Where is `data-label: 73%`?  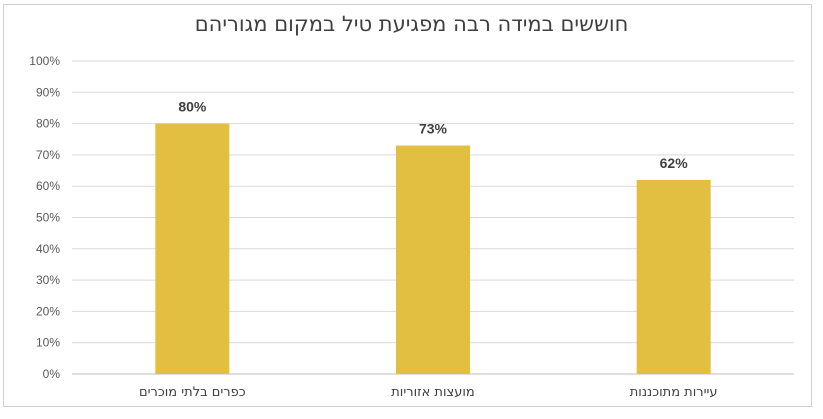
data-label: 73% is located at coordinates (433, 129).